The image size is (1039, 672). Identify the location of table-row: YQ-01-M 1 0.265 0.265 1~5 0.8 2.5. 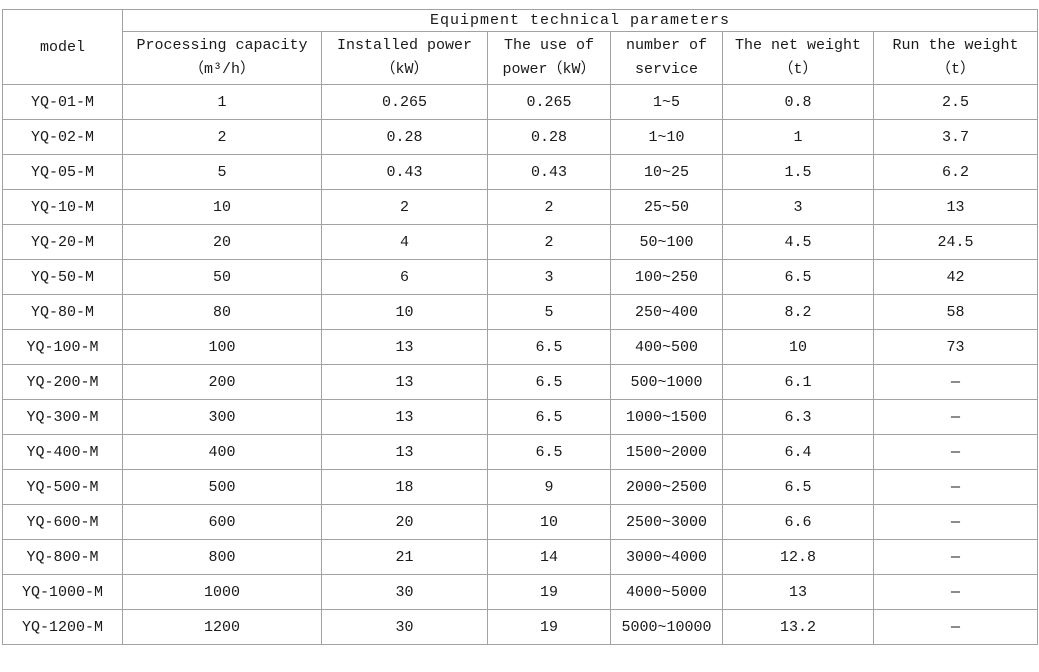
(520, 102).